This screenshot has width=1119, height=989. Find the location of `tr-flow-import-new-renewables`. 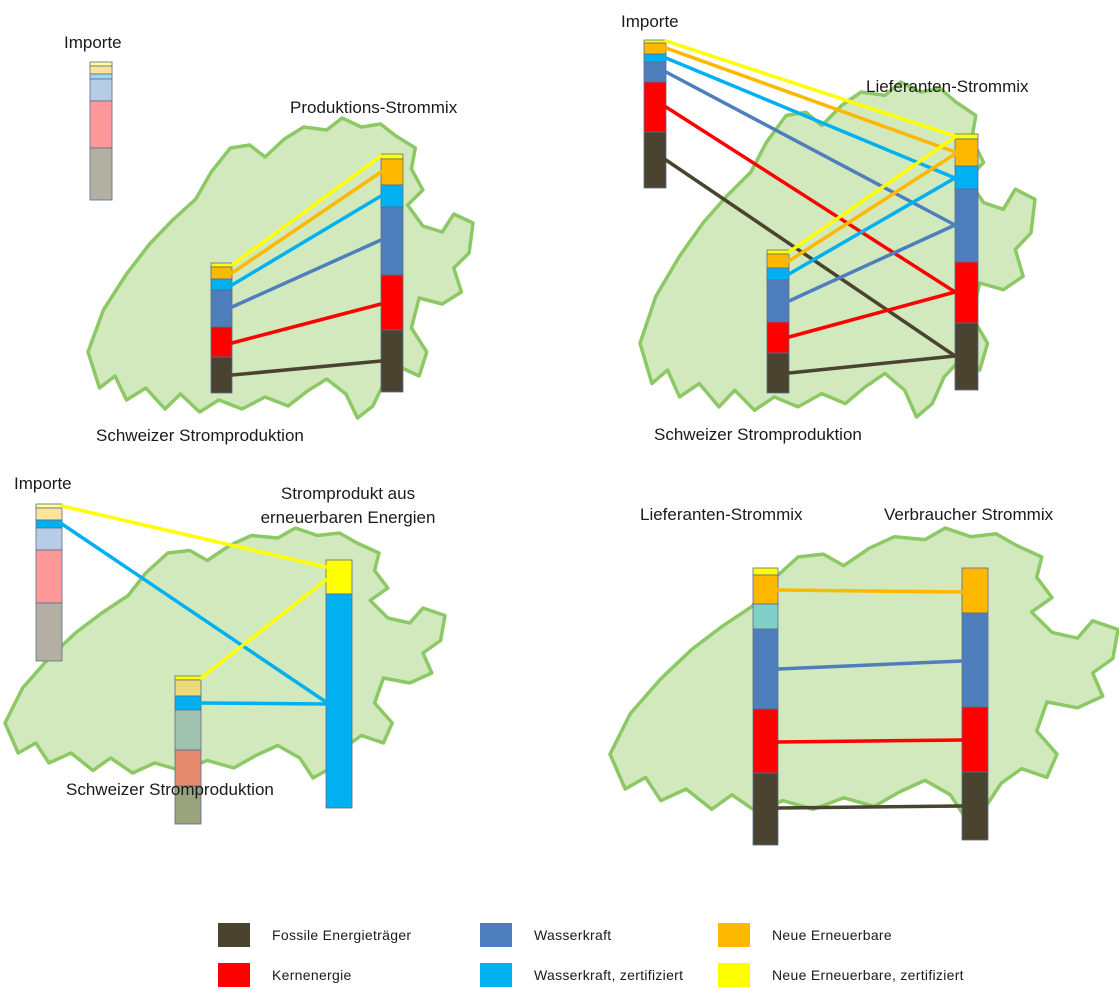

tr-flow-import-new-renewables is located at coordinates (810, 100).